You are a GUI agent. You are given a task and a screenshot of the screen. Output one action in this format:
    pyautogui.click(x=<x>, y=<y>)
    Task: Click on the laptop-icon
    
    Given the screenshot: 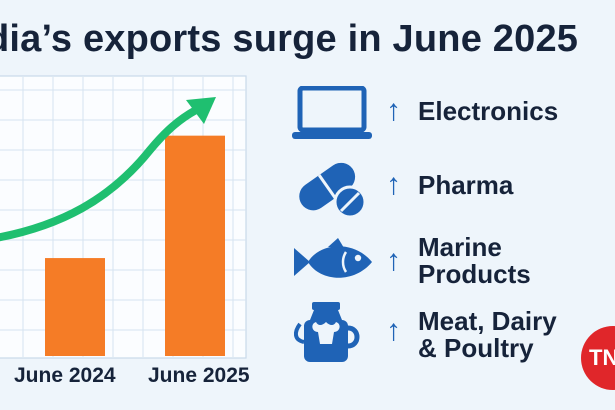 What is the action you would take?
    pyautogui.click(x=332, y=112)
    